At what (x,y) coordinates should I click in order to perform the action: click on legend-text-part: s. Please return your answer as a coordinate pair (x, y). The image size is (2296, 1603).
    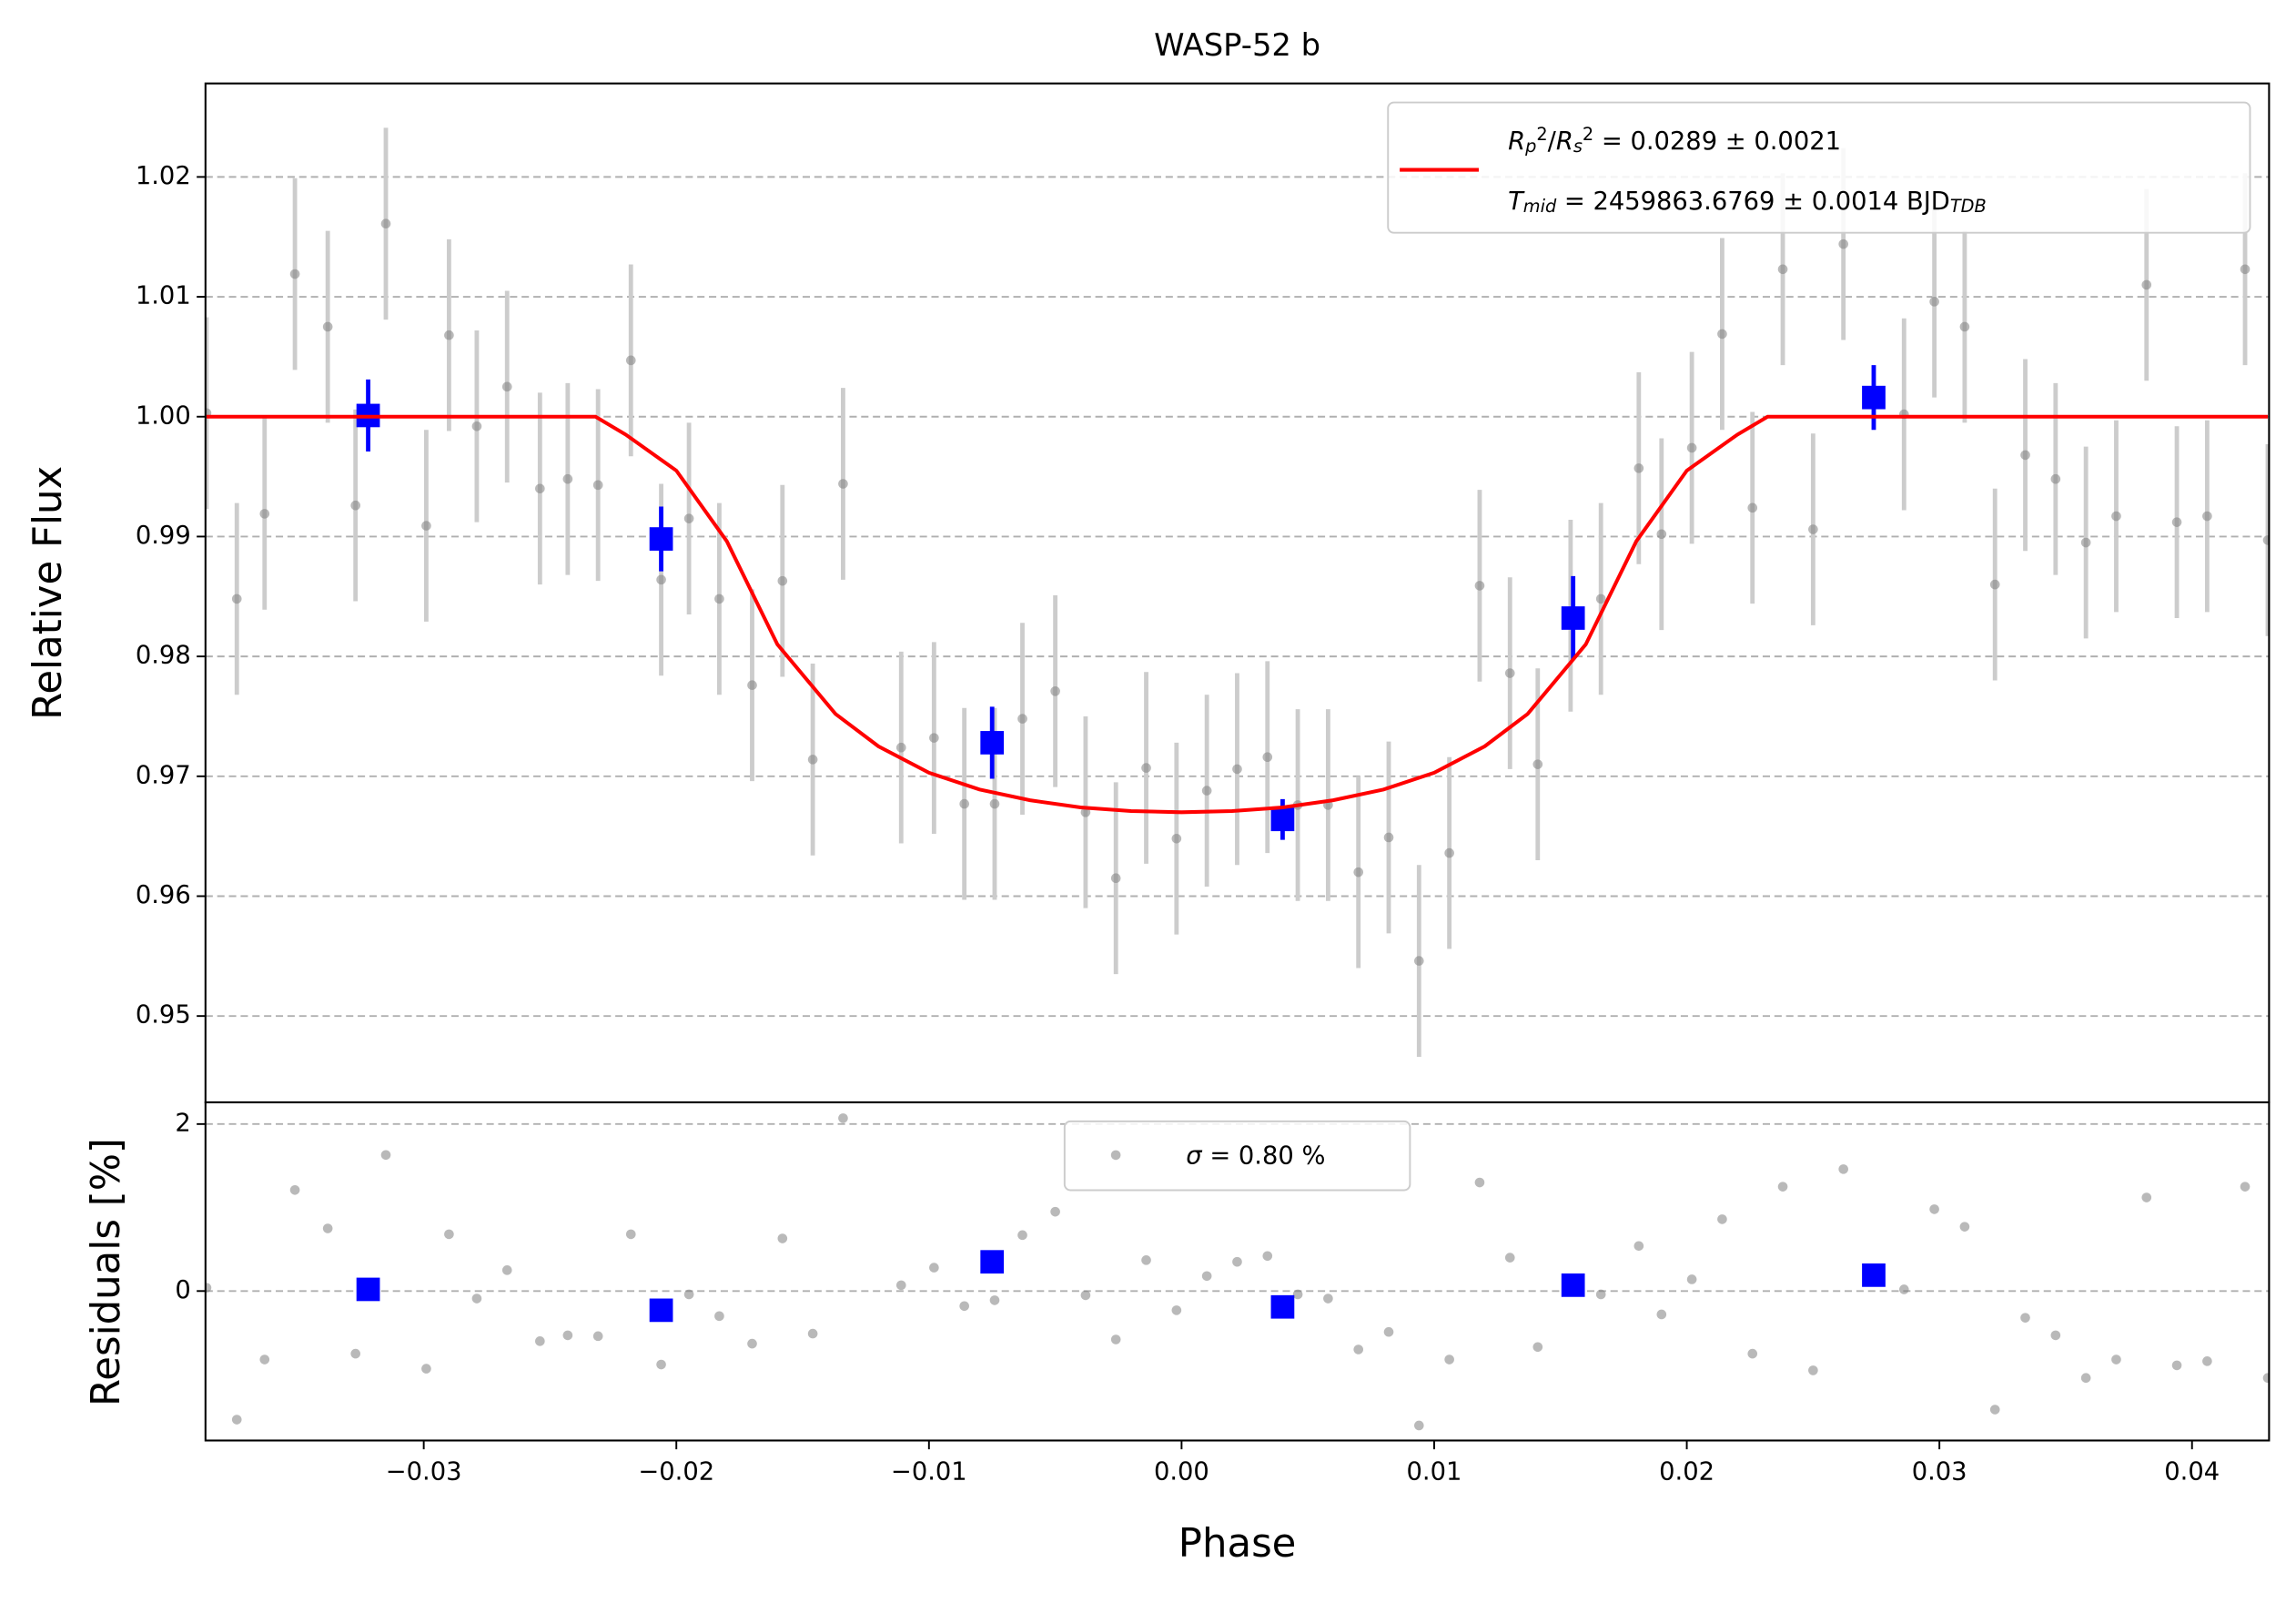
    Looking at the image, I should click on (1578, 146).